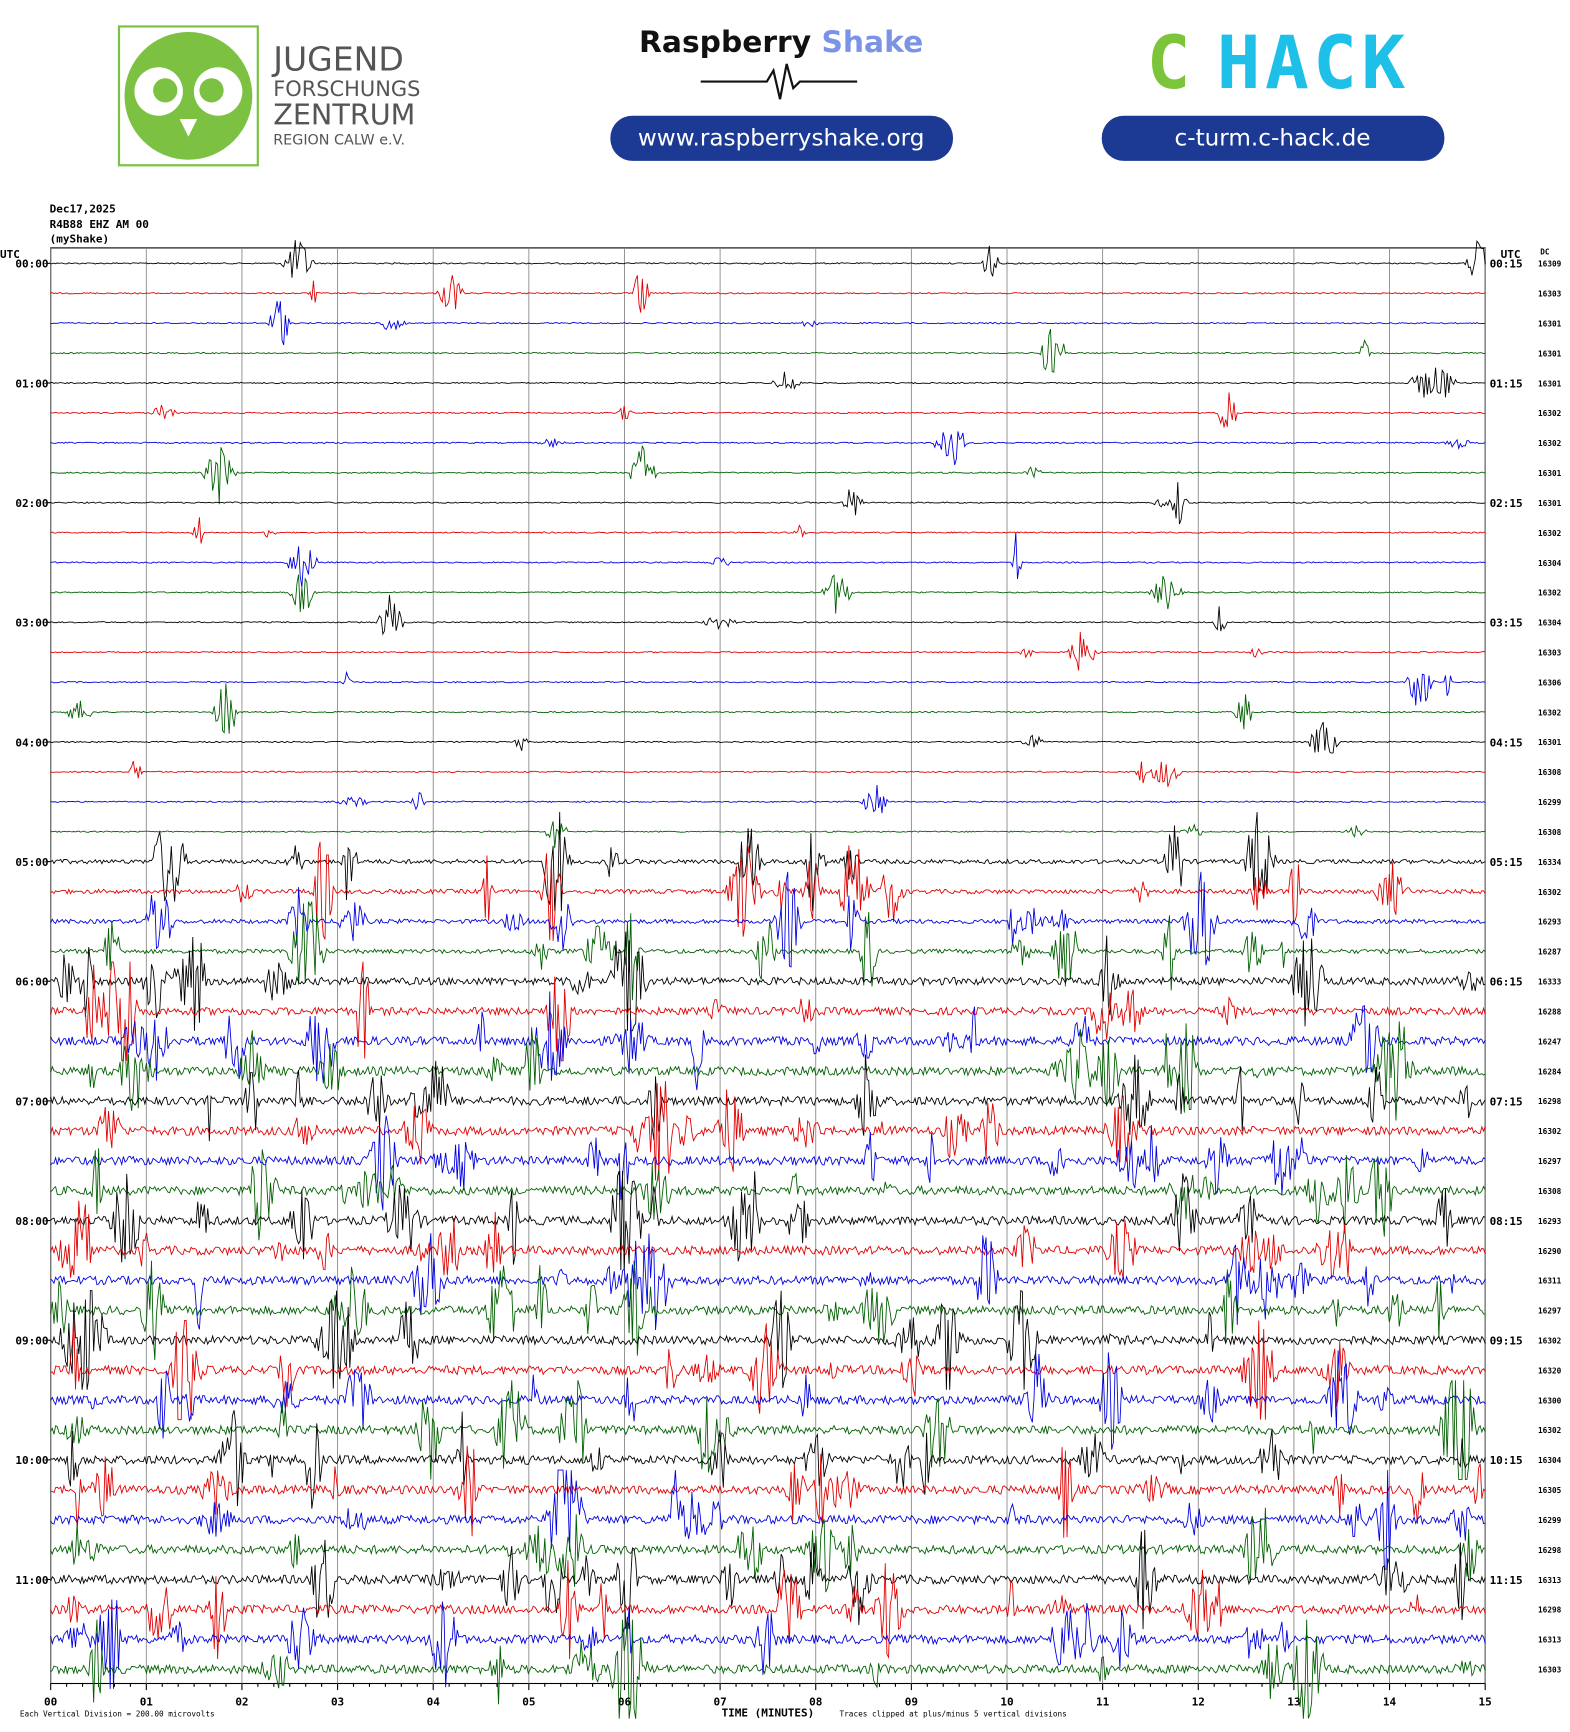 This screenshot has width=1570, height=1732. I want to click on x-tick-label: 13, so click(1293, 1702).